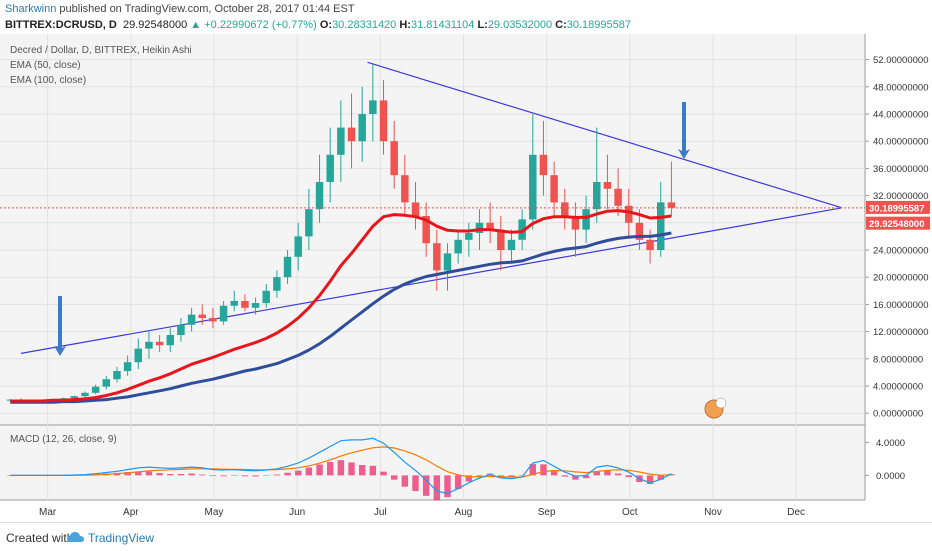 The image size is (932, 551). I want to click on author-link: Sharkwinn, so click(31, 9).